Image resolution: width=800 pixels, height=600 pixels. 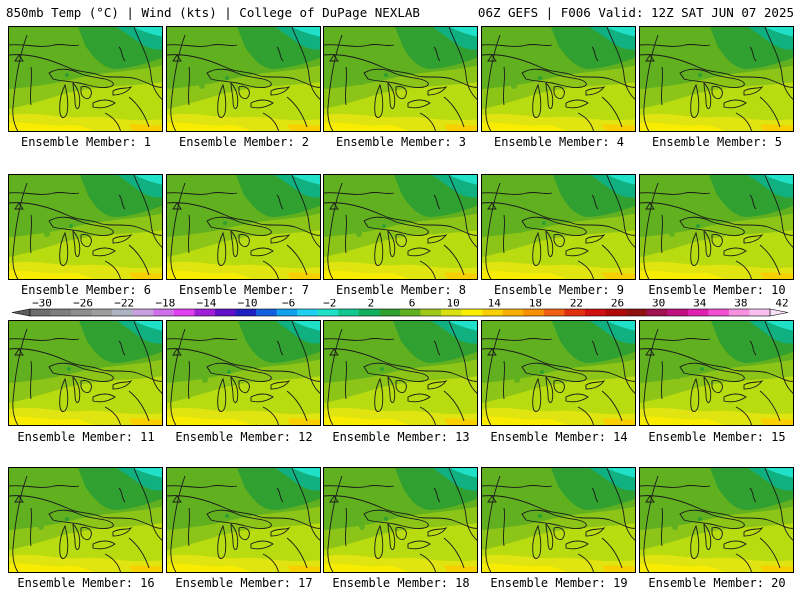 I want to click on colorbar-tick-label: 18, so click(x=535, y=304).